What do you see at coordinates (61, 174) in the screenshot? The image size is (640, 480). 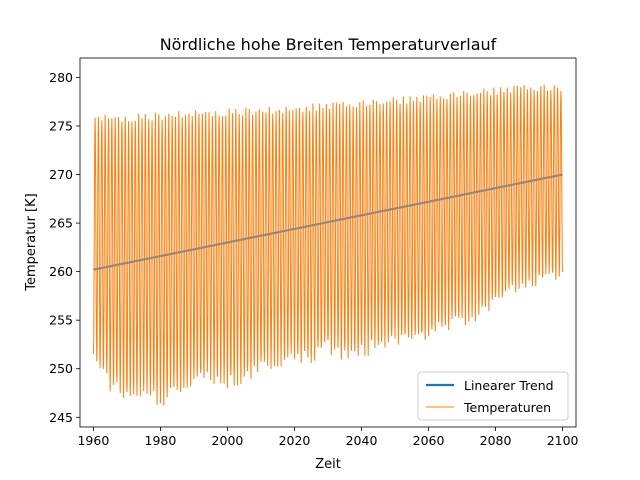 I see `y-tick-label: 270` at bounding box center [61, 174].